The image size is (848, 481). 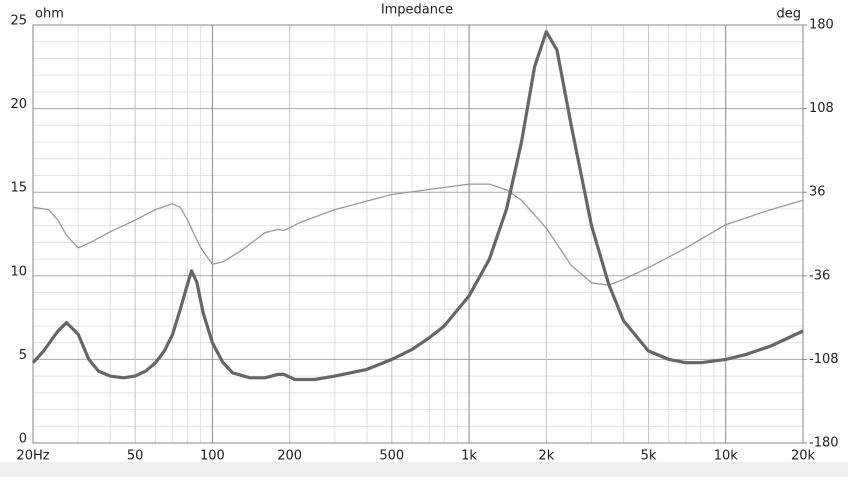 I want to click on x-tick-label: 20Hz, so click(x=32, y=456).